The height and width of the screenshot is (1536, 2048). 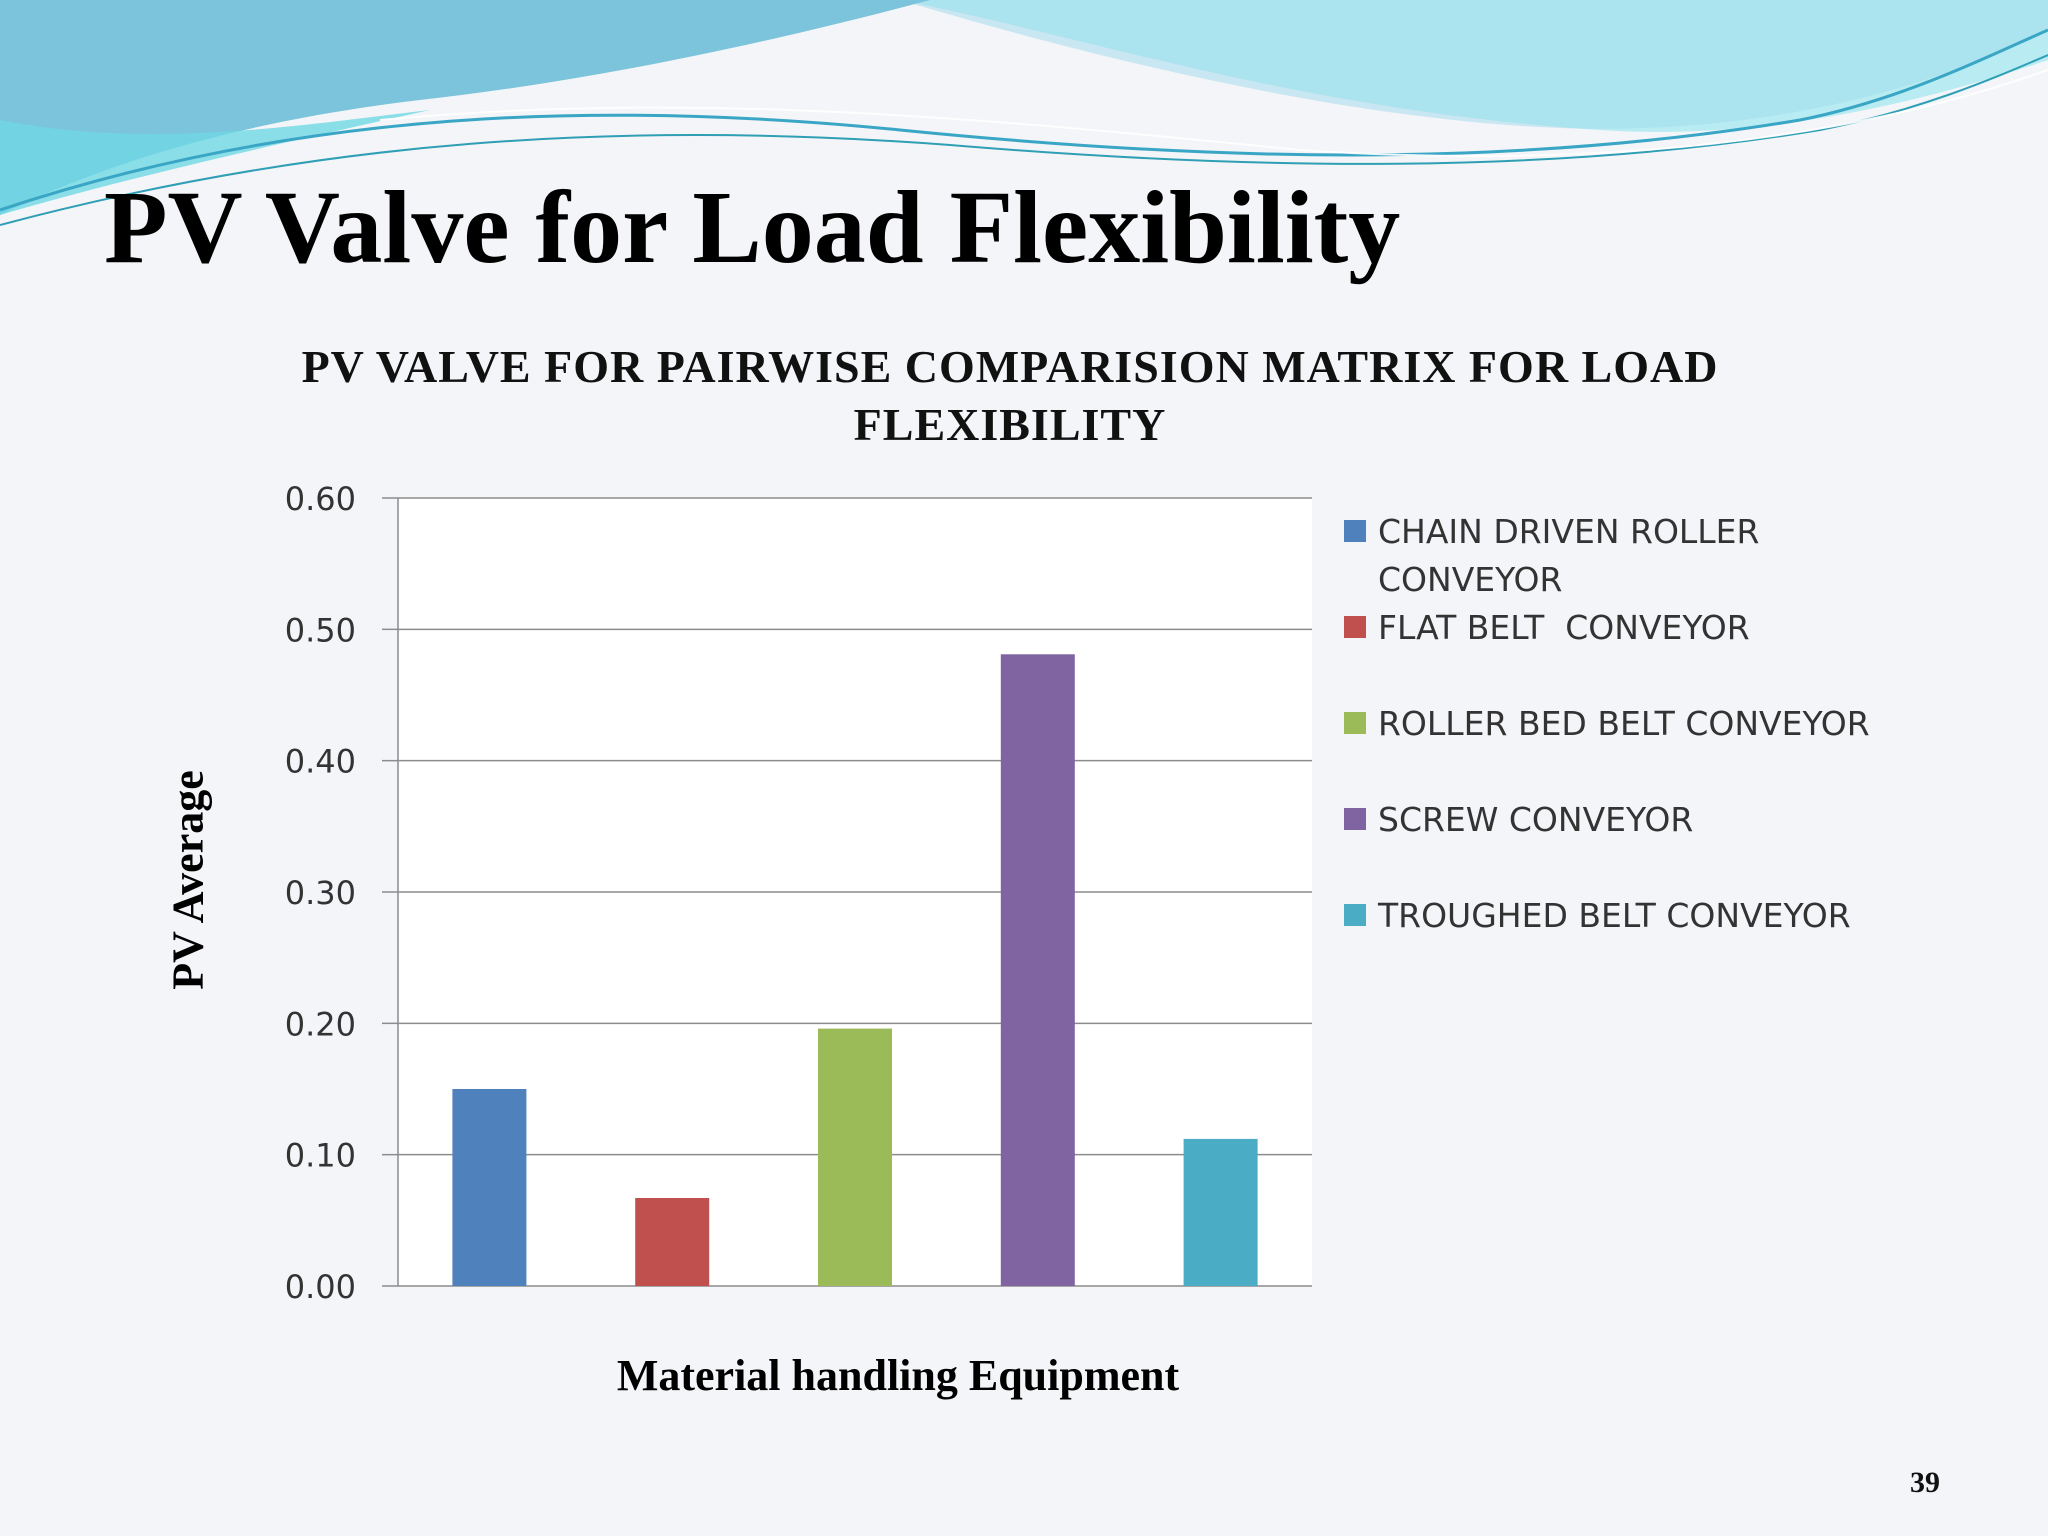 I want to click on legend-label: ROLLER BED BELT CONVEYOR, so click(x=1624, y=723).